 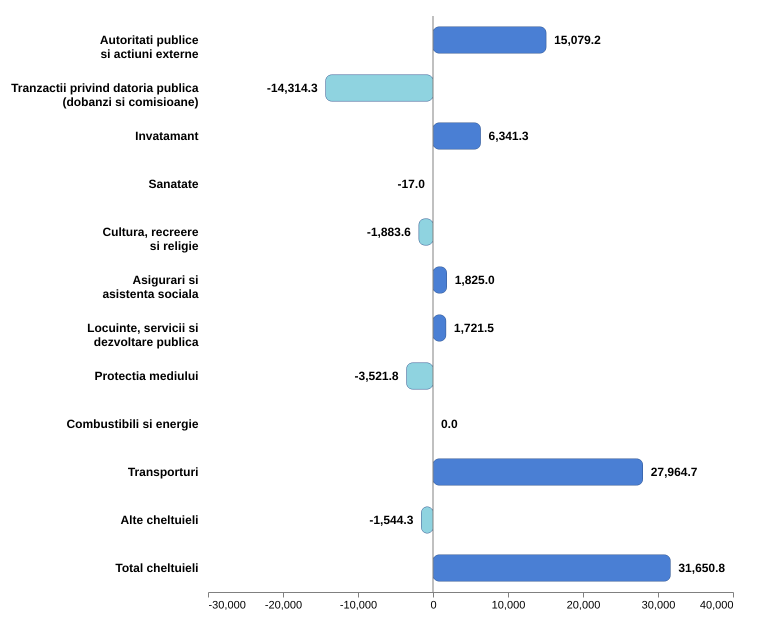 I want to click on data-label: -3,521.8, so click(x=376, y=376).